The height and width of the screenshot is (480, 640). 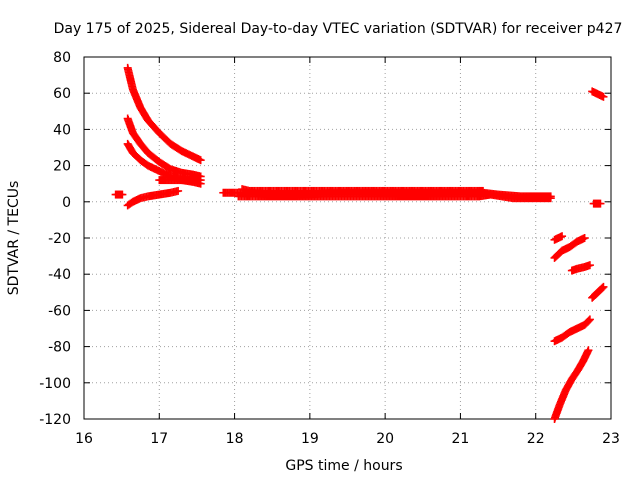 I want to click on y-tick-label: 60, so click(x=62, y=94).